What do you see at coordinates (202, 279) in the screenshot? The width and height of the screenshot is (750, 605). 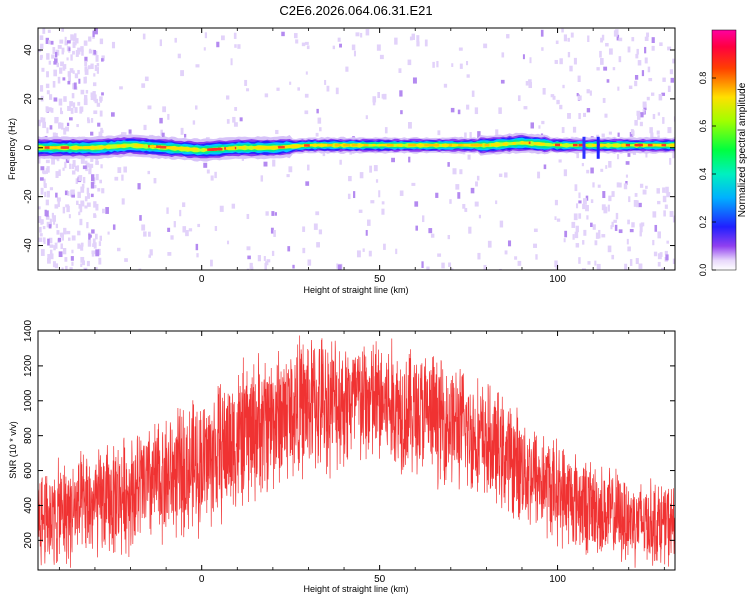 I see `spectrogram-xtick-label: 0` at bounding box center [202, 279].